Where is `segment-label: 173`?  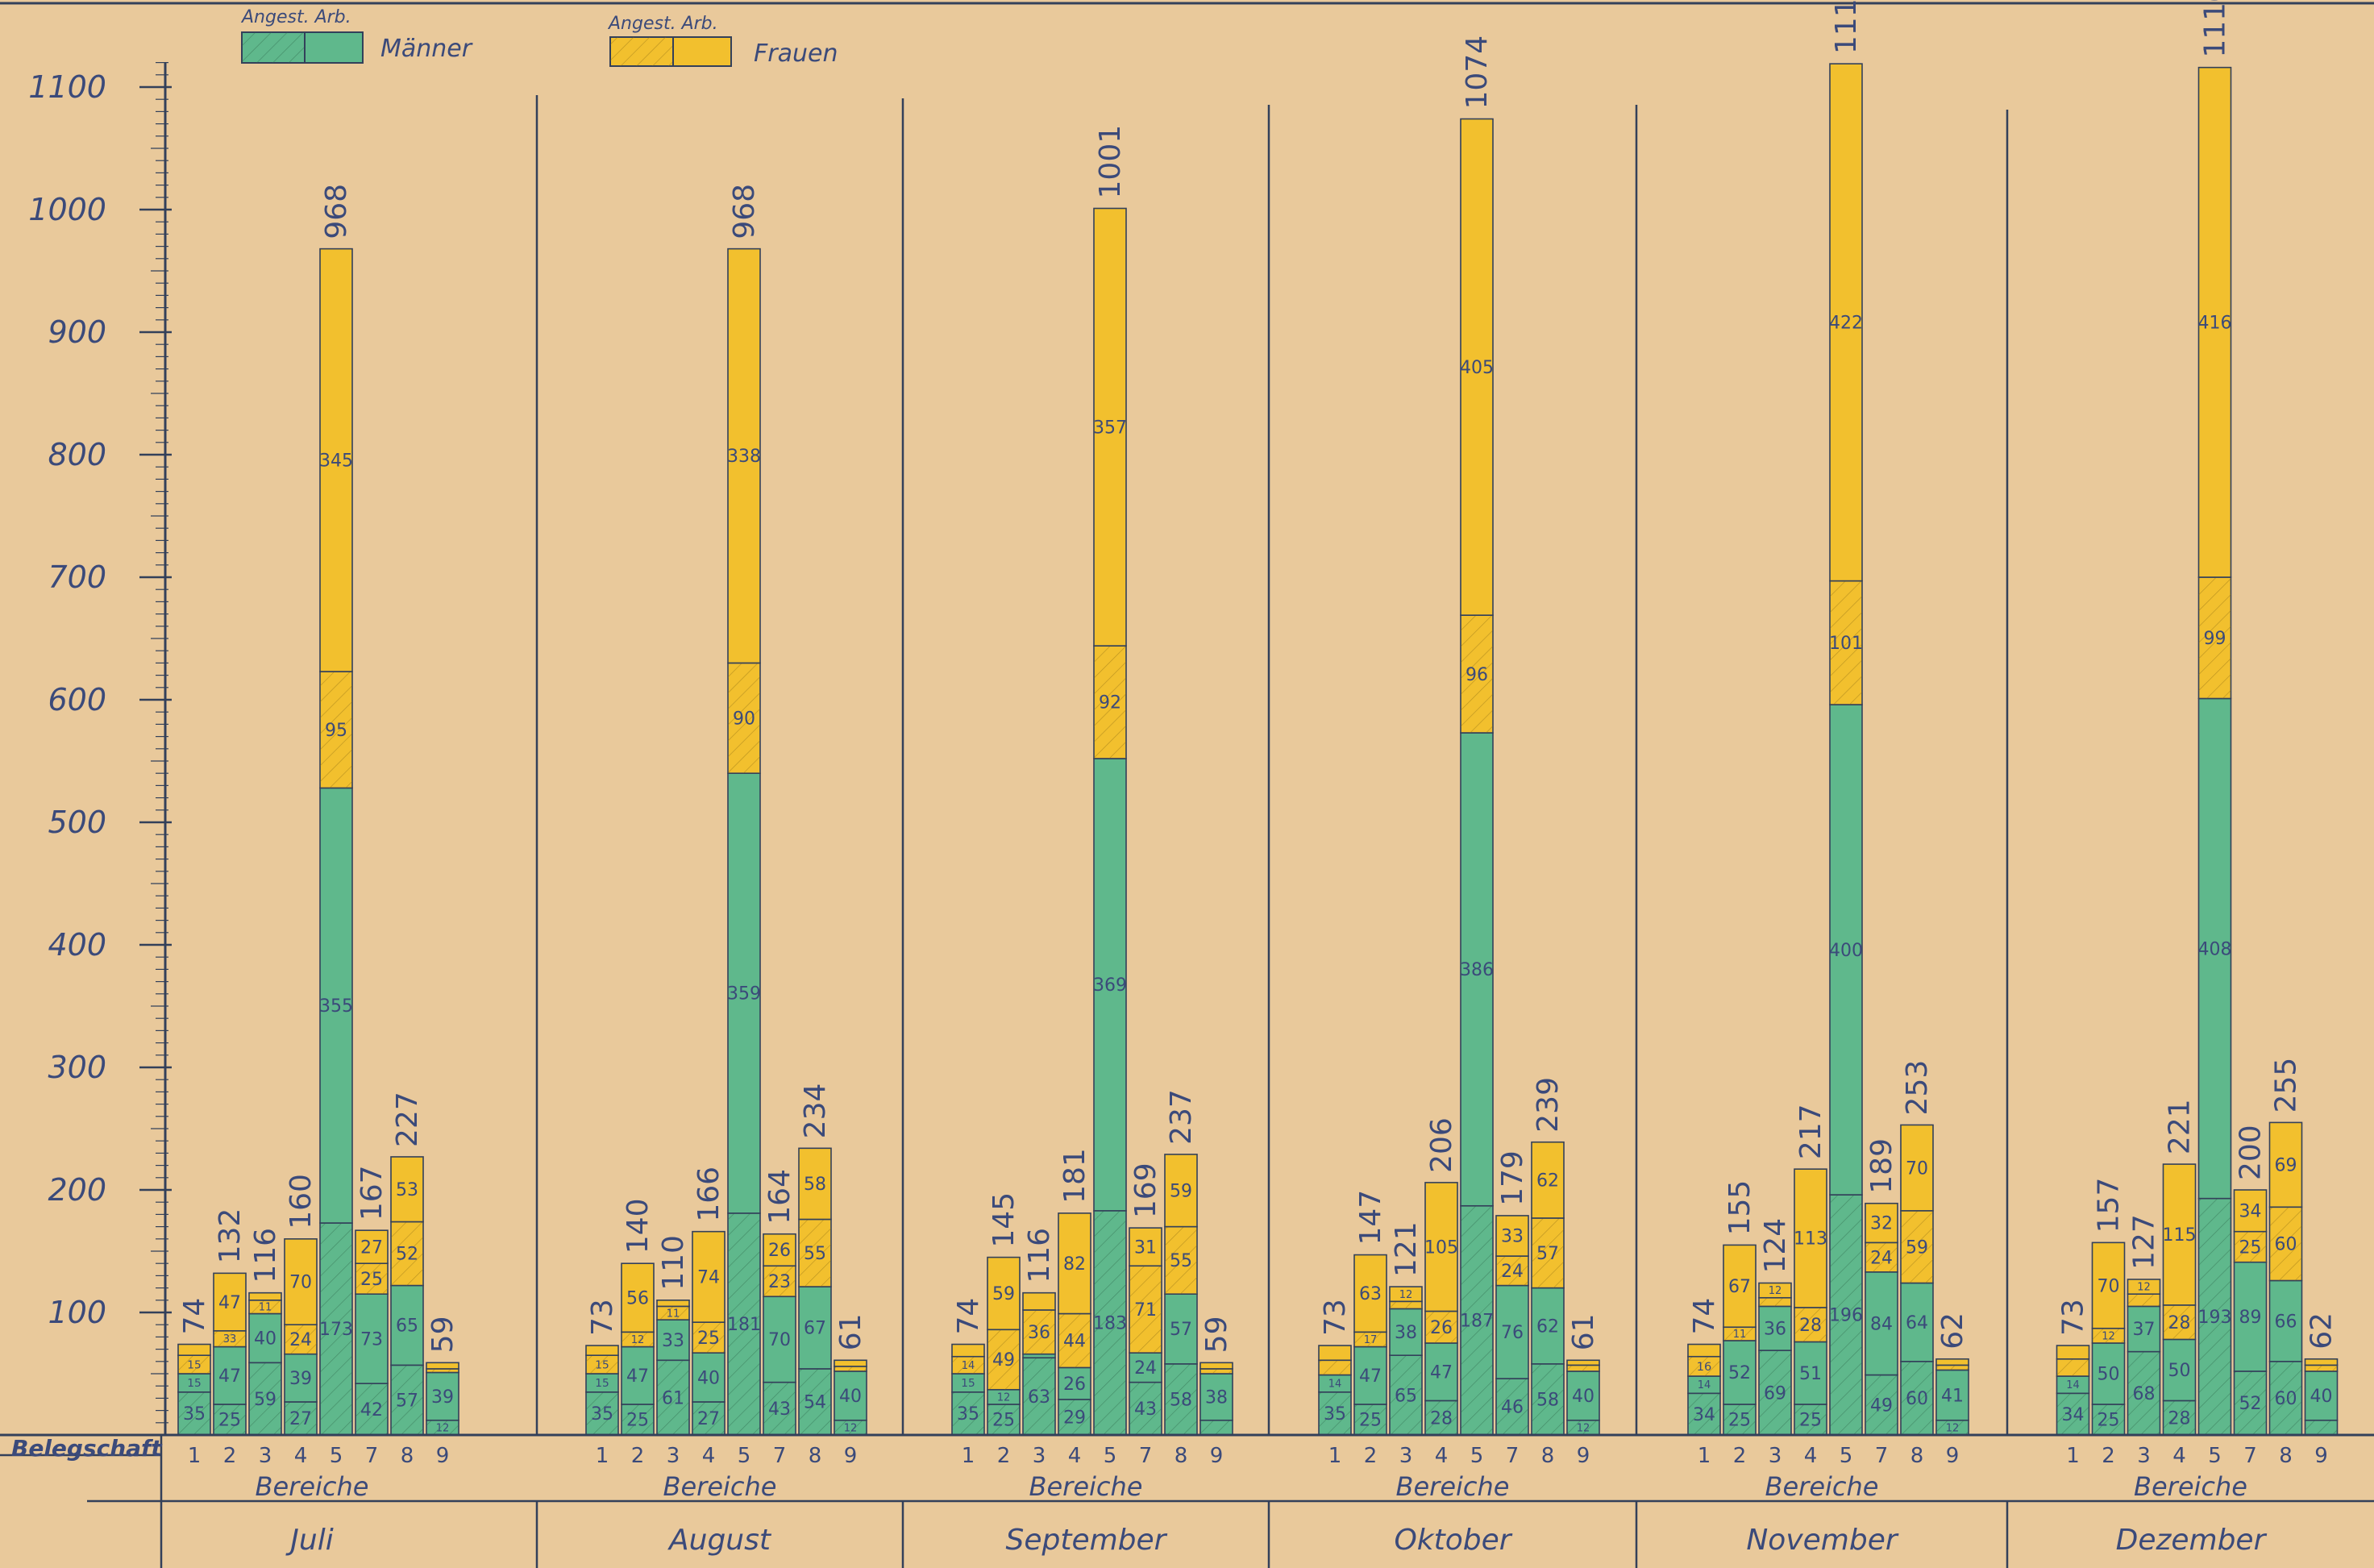
segment-label: 173 is located at coordinates (336, 1330).